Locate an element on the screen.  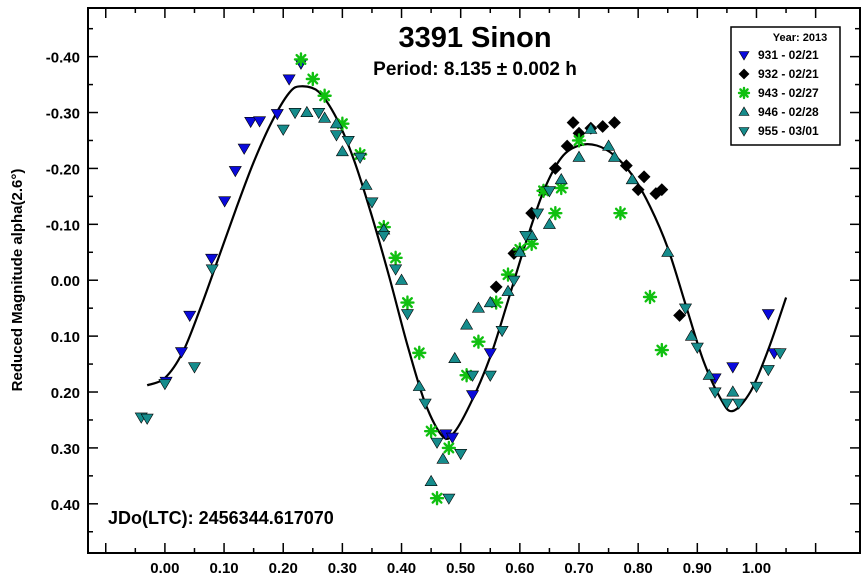
legend-label-2: 943 - 02/27 is located at coordinates (788, 93).